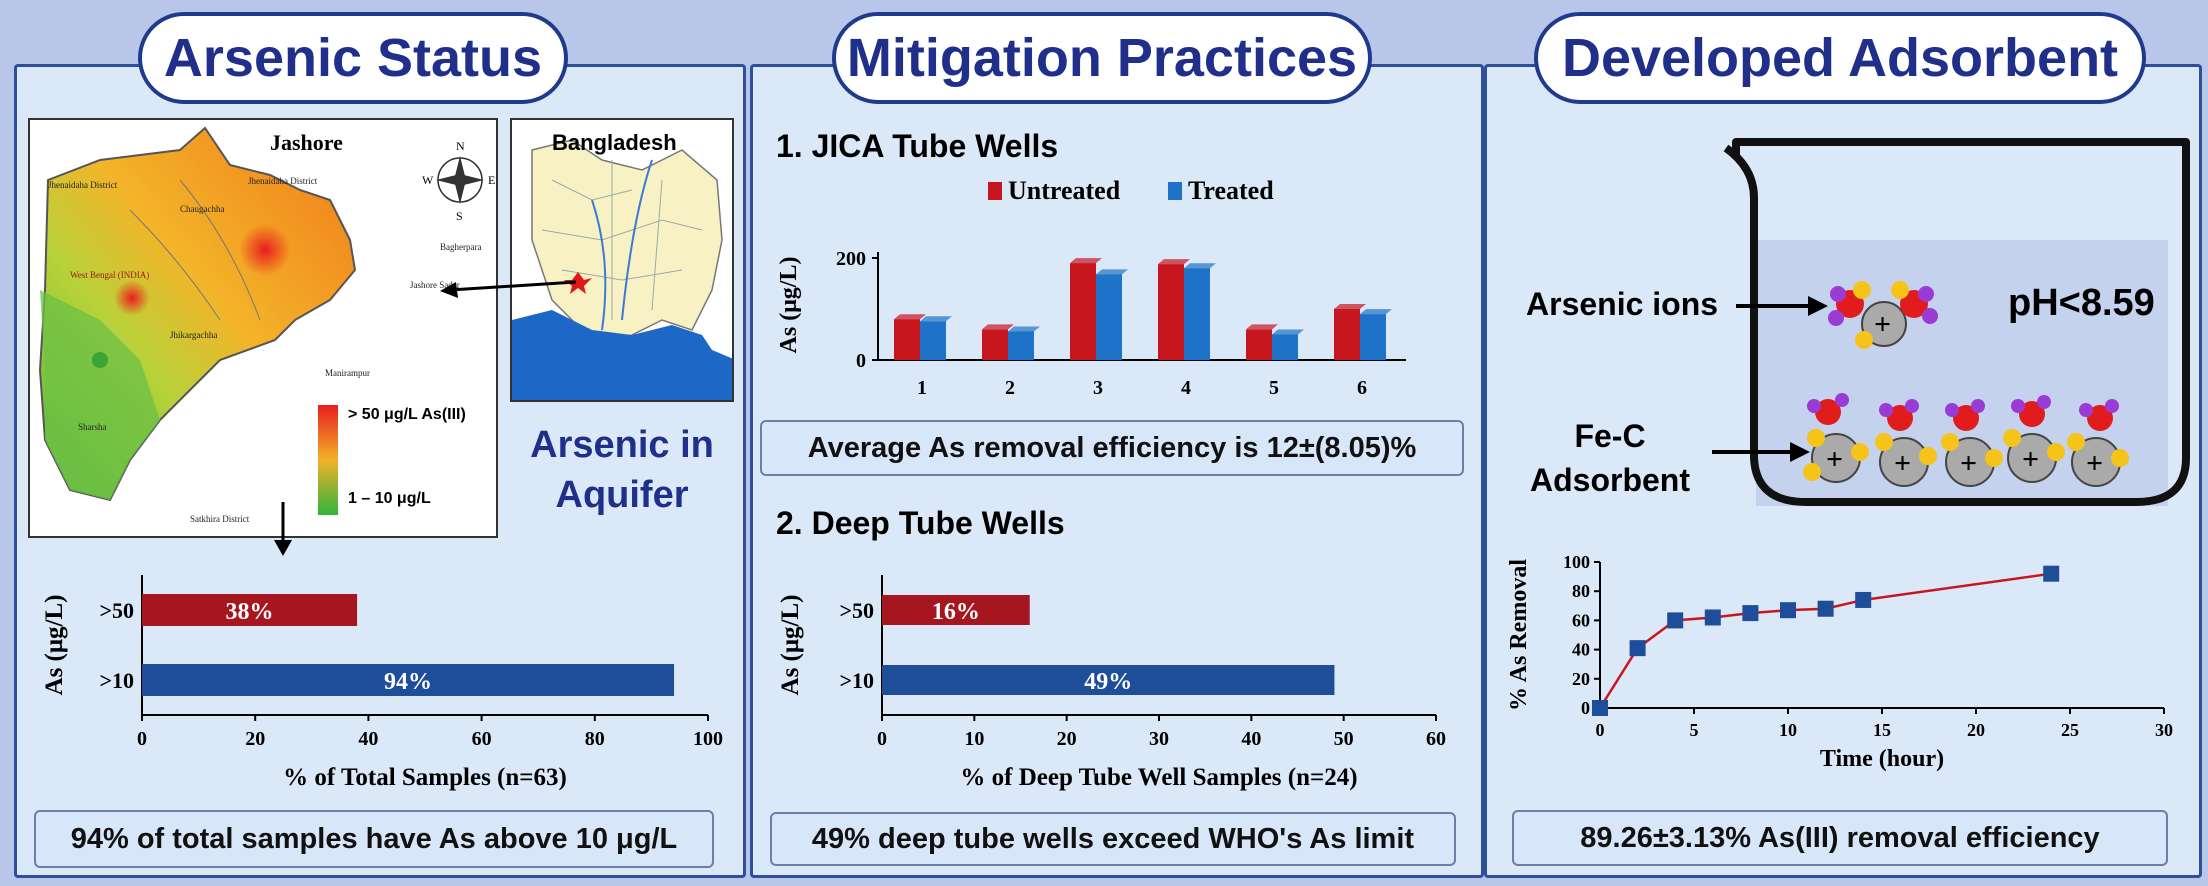  Describe the element at coordinates (1576, 562) in the screenshot. I see `y-tick-label: 100` at that location.